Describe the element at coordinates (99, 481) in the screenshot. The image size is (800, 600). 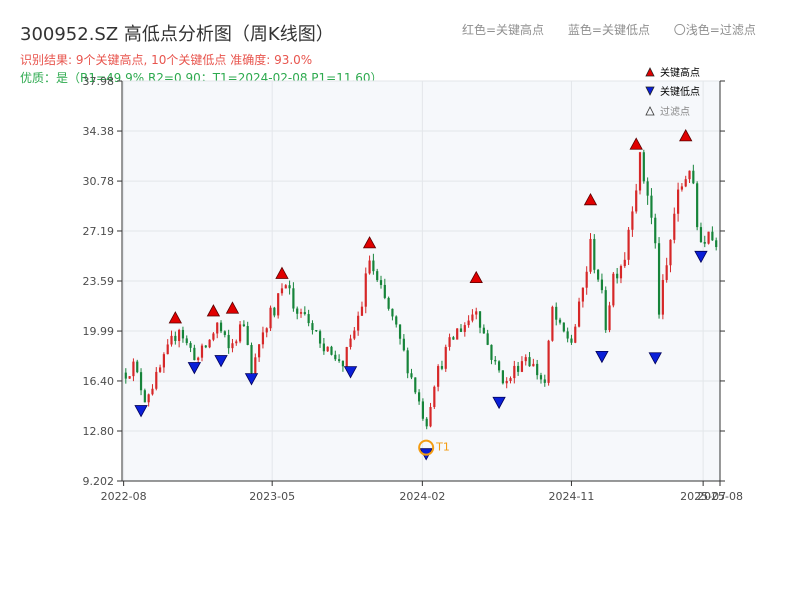
I see `y-tick-label: 9.202` at that location.